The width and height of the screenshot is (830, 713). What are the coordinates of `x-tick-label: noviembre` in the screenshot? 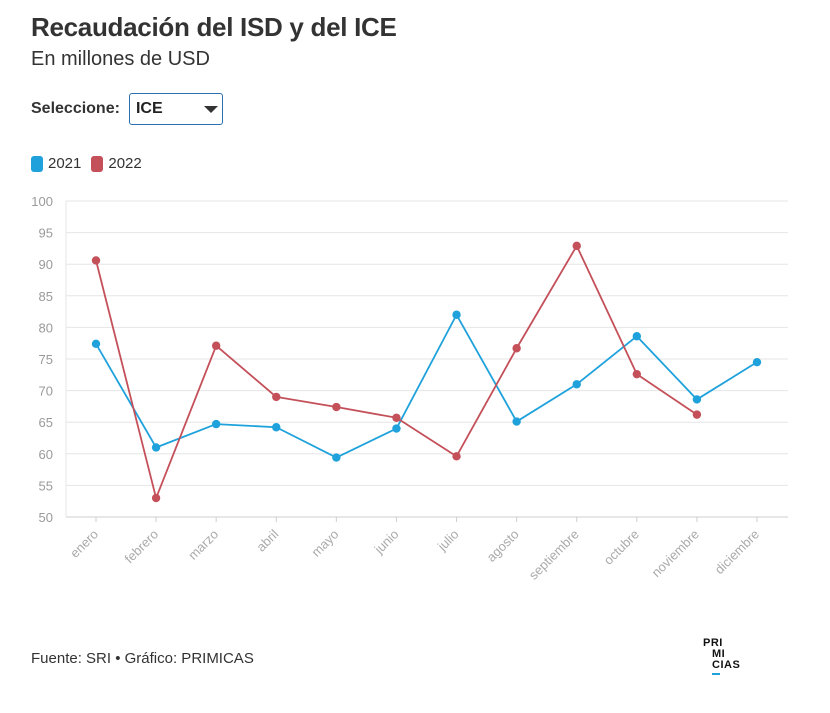 It's located at (676, 554).